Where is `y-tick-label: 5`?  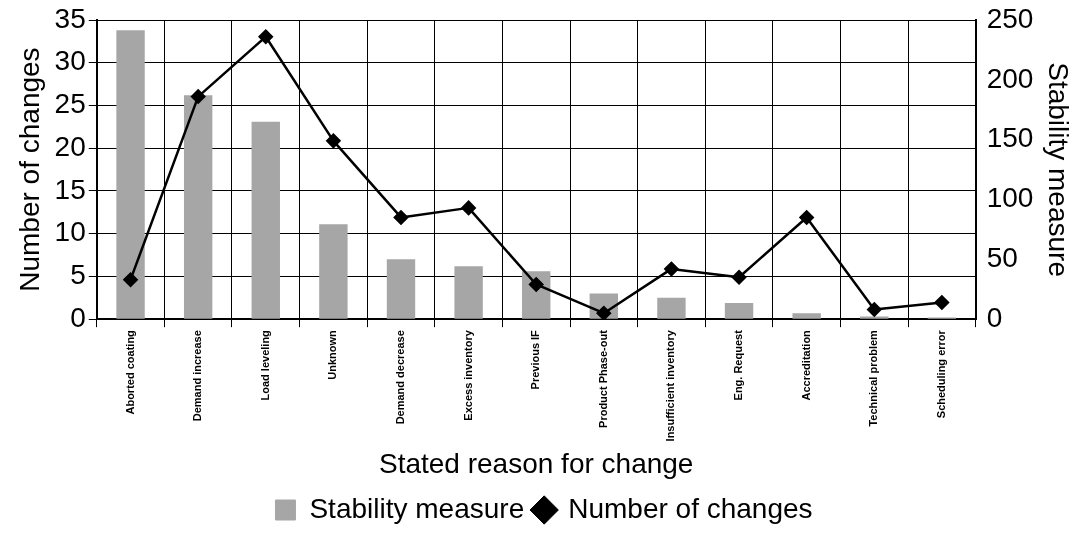
y-tick-label: 5 is located at coordinates (78, 275).